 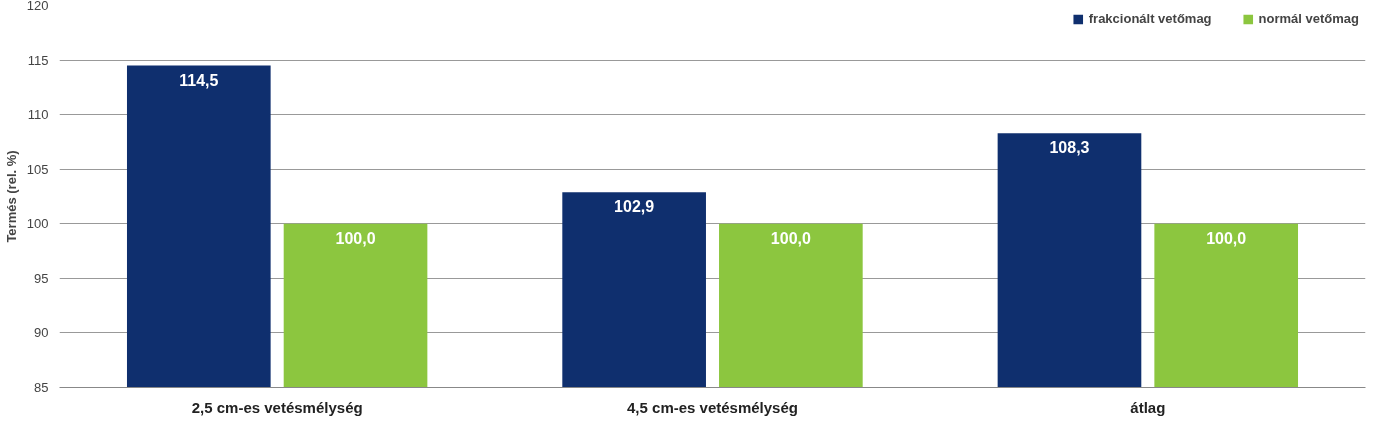 What do you see at coordinates (11, 196) in the screenshot?
I see `y-axis-title: Termés (rel. %)` at bounding box center [11, 196].